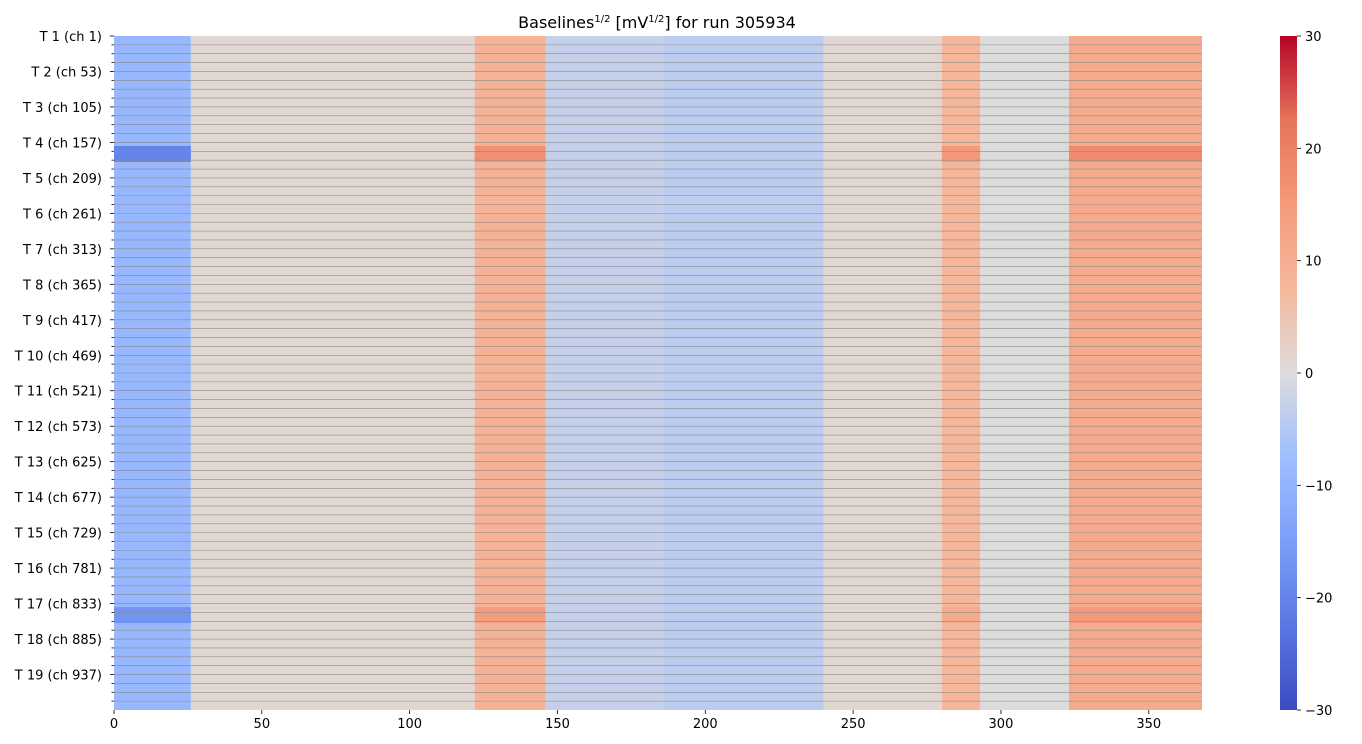 The width and height of the screenshot is (1362, 744). I want to click on colorbar-tick-label: 10, so click(1313, 262).